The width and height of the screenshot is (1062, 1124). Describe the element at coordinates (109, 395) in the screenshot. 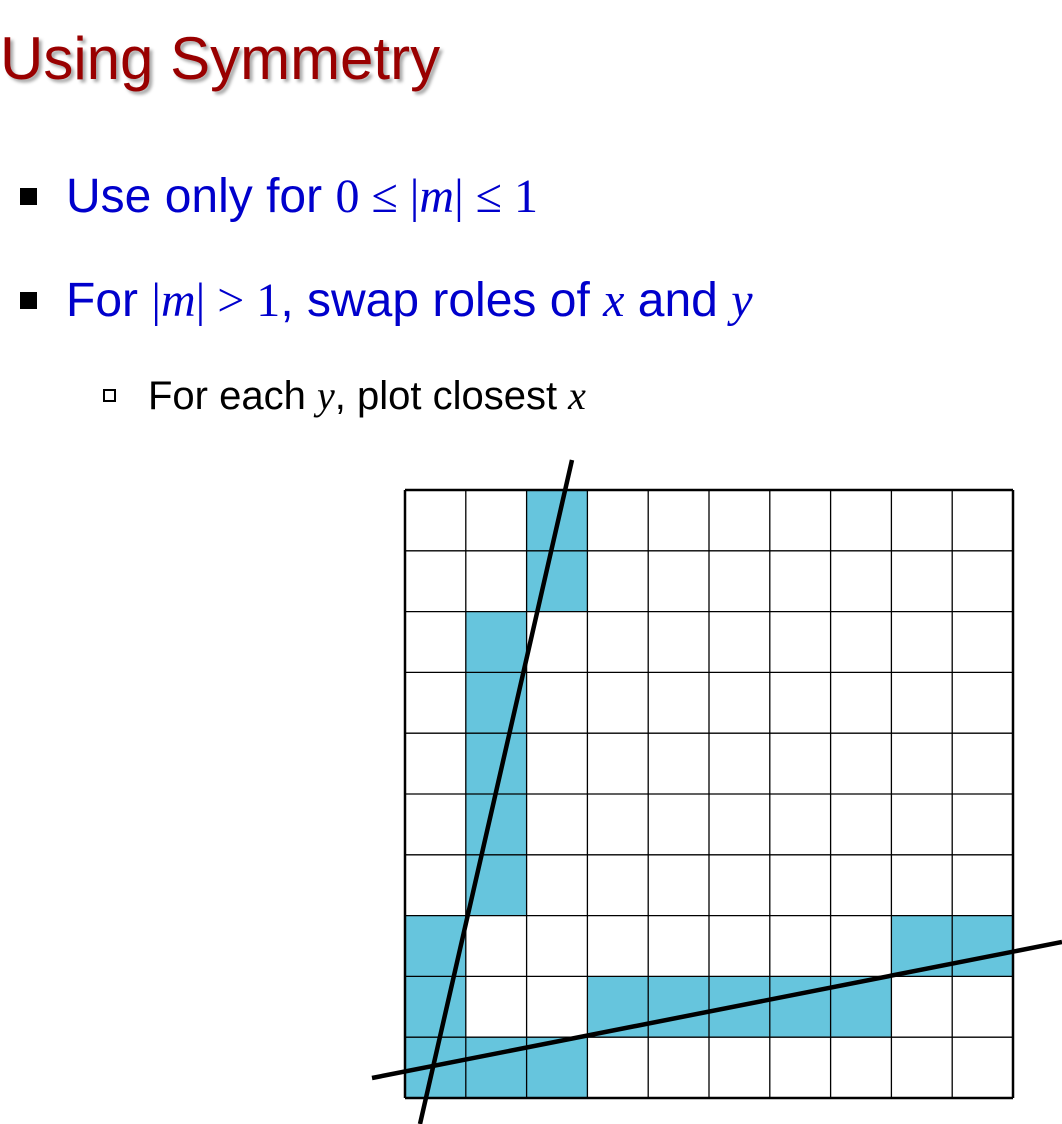

I see `sub-bullet-square` at that location.